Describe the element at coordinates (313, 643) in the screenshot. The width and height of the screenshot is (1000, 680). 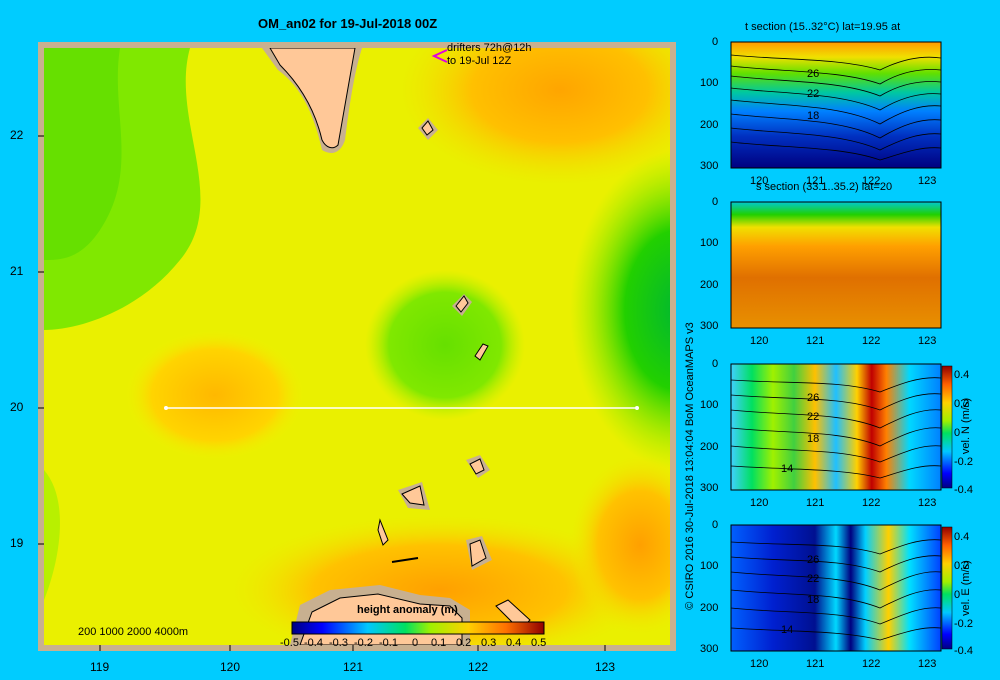
I see `colorbar-tick: -0.4` at that location.